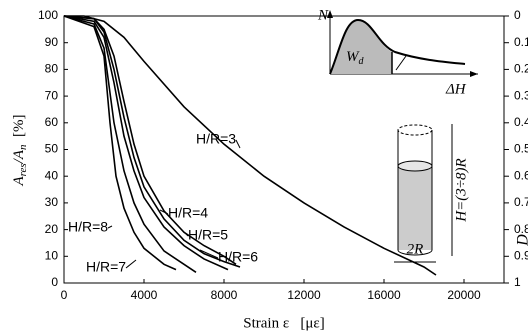 The width and height of the screenshot is (528, 336). I want to click on y-tick-label: 70, so click(52, 95).